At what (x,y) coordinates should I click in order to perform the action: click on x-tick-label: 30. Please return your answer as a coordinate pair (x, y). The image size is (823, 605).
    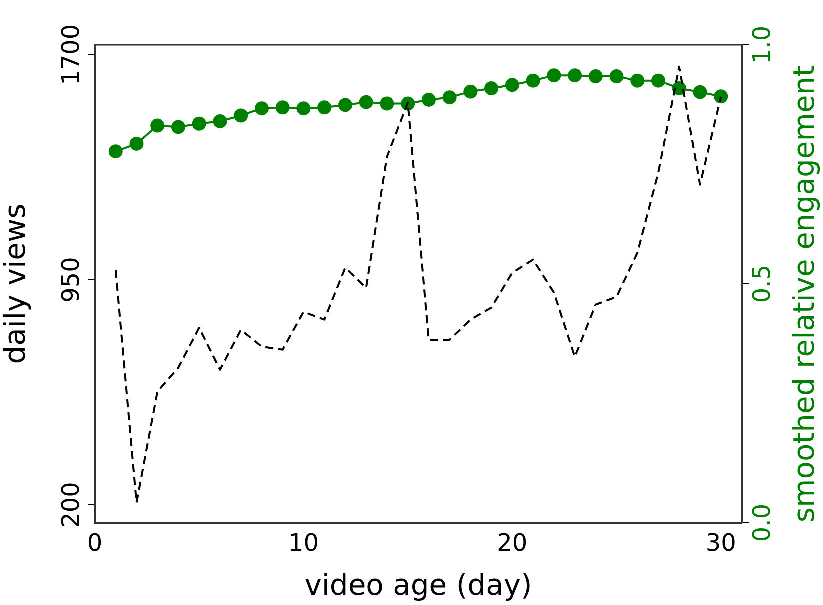
    Looking at the image, I should click on (721, 543).